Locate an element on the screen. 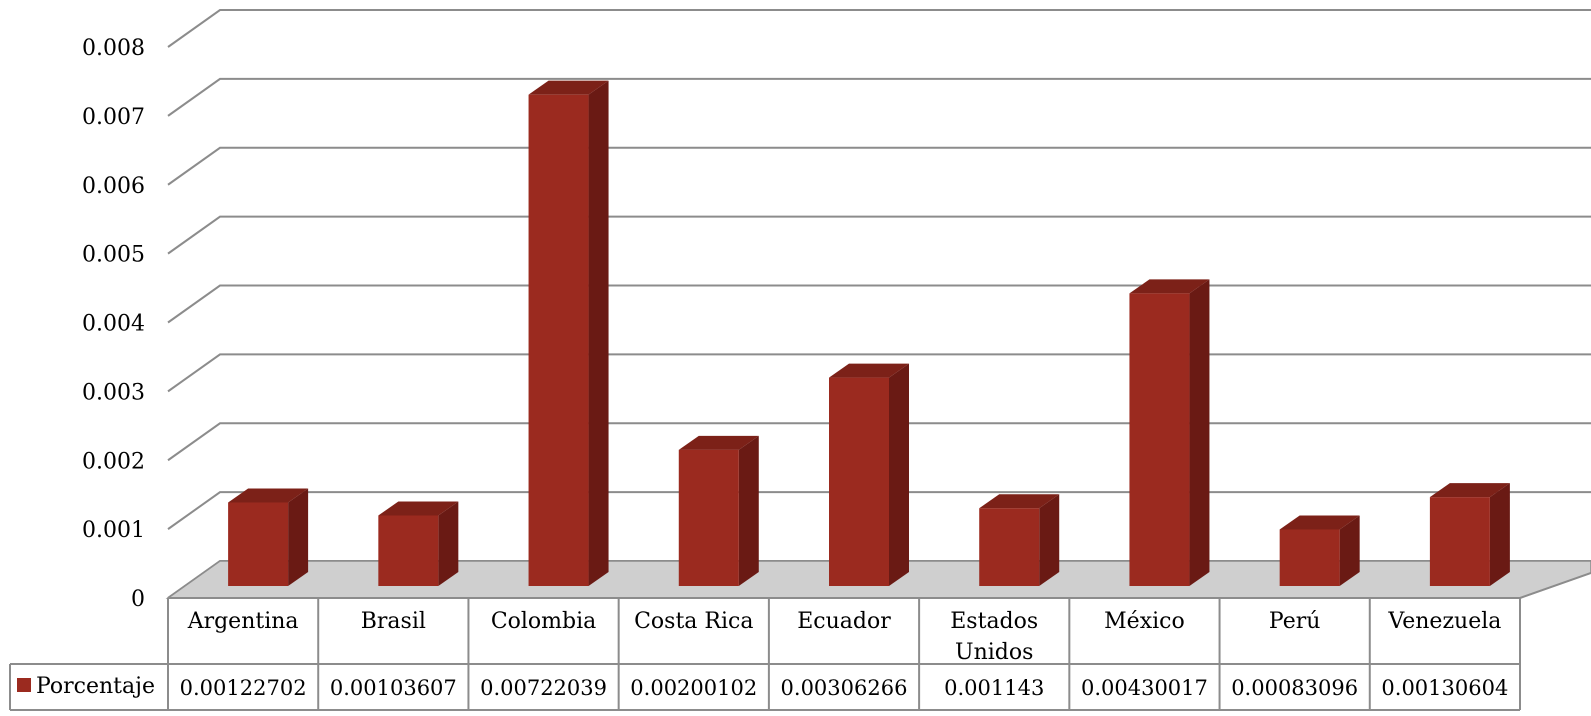  x-category-label: Estados is located at coordinates (994, 621).